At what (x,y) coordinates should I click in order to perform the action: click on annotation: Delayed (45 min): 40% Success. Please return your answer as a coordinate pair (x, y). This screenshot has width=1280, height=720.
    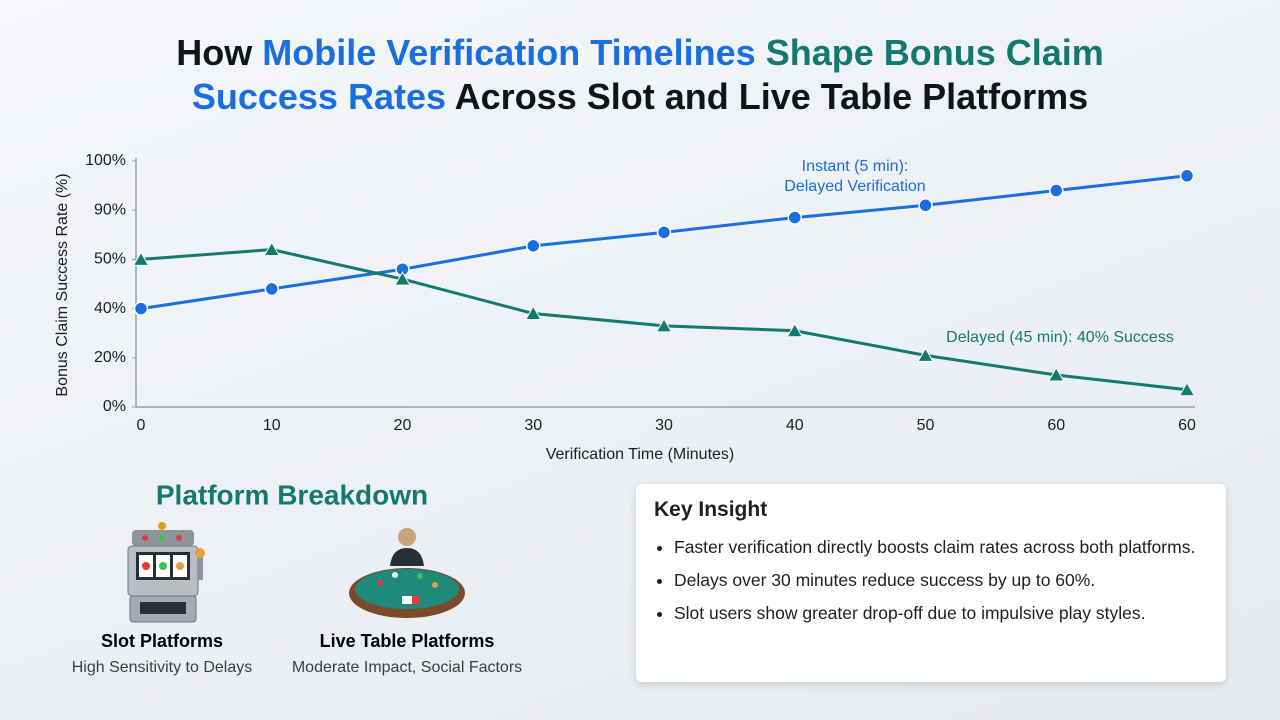
    Looking at the image, I should click on (1060, 337).